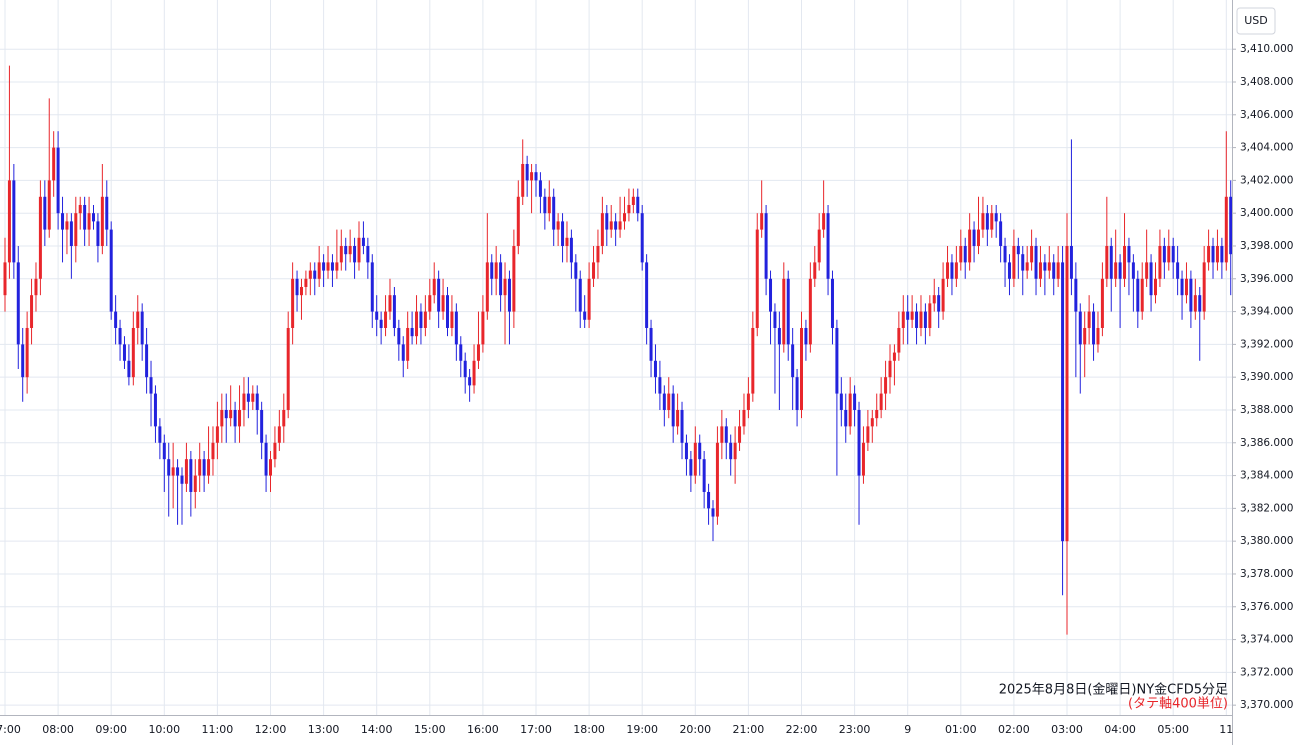 The height and width of the screenshot is (745, 1300). What do you see at coordinates (58, 729) in the screenshot?
I see `x-tick-label: 08:00` at bounding box center [58, 729].